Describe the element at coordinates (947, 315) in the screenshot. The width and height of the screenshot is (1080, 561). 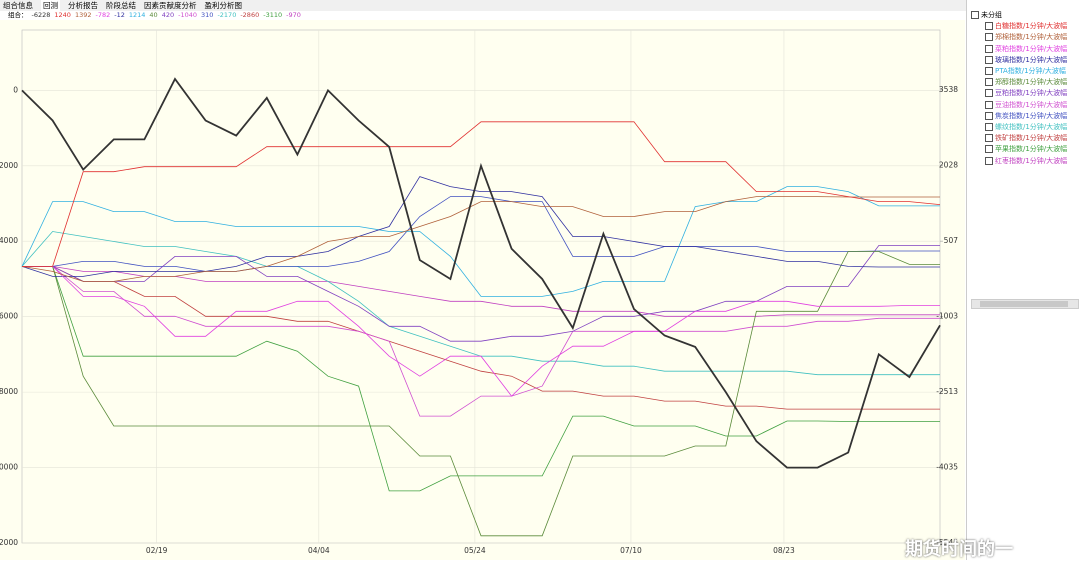
I see `y2-tick-label: -1003` at that location.